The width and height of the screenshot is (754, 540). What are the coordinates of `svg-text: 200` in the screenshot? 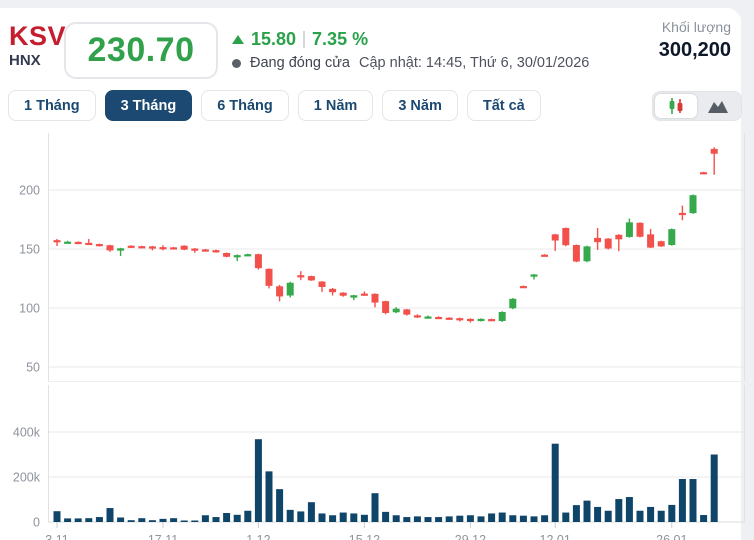 It's located at (29, 191).